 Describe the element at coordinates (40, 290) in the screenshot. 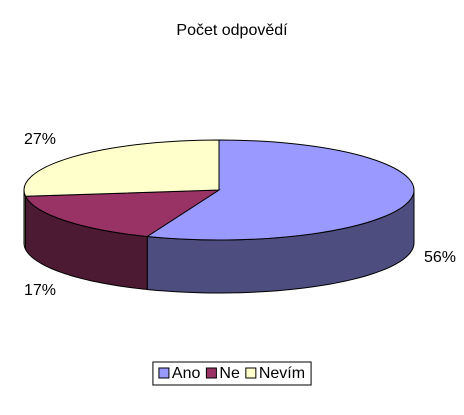

I see `data-label: 17%` at that location.